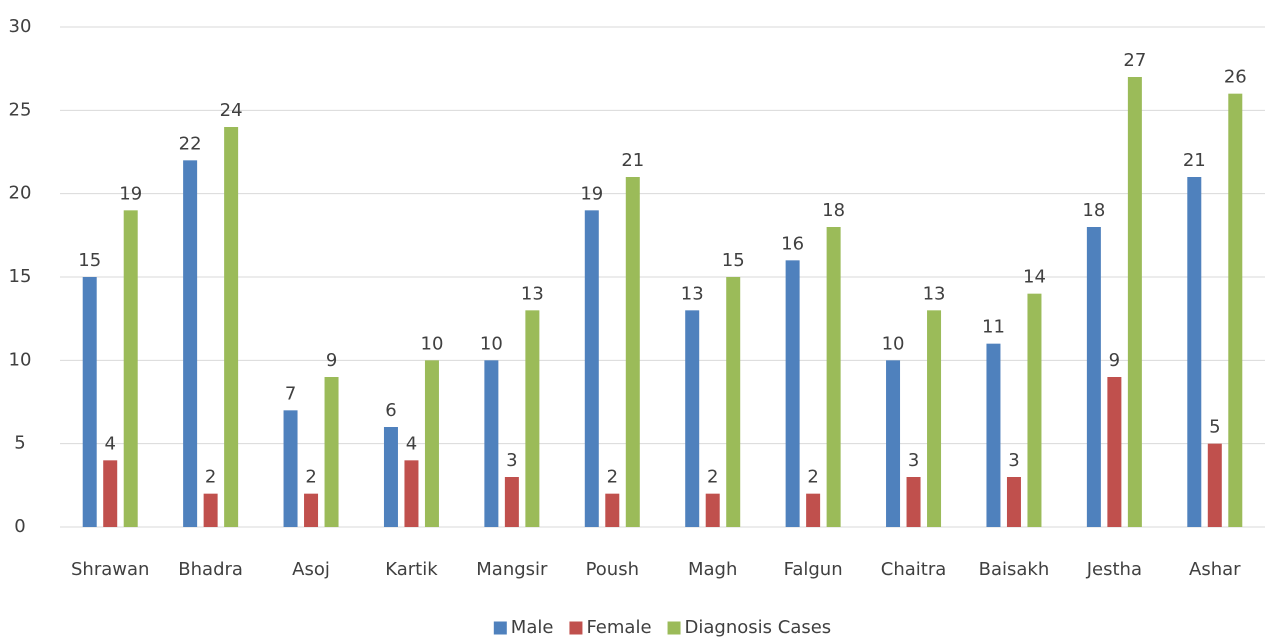 Image resolution: width=1279 pixels, height=642 pixels. I want to click on y-tick-label: 5, so click(19, 443).